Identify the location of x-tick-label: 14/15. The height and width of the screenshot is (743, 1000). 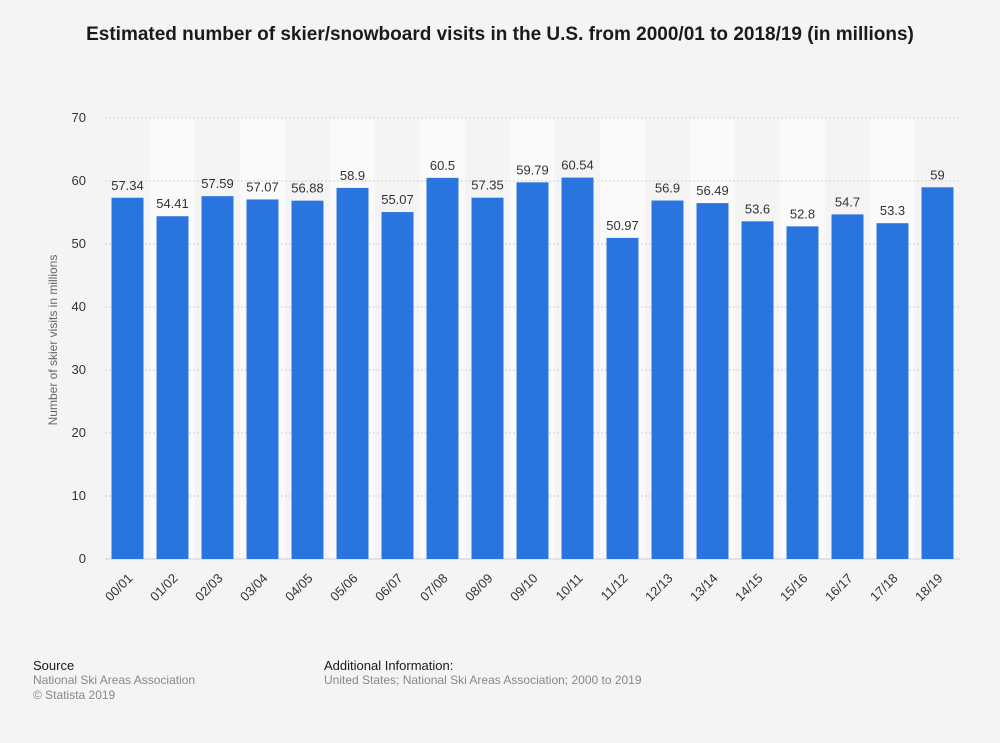
(749, 588).